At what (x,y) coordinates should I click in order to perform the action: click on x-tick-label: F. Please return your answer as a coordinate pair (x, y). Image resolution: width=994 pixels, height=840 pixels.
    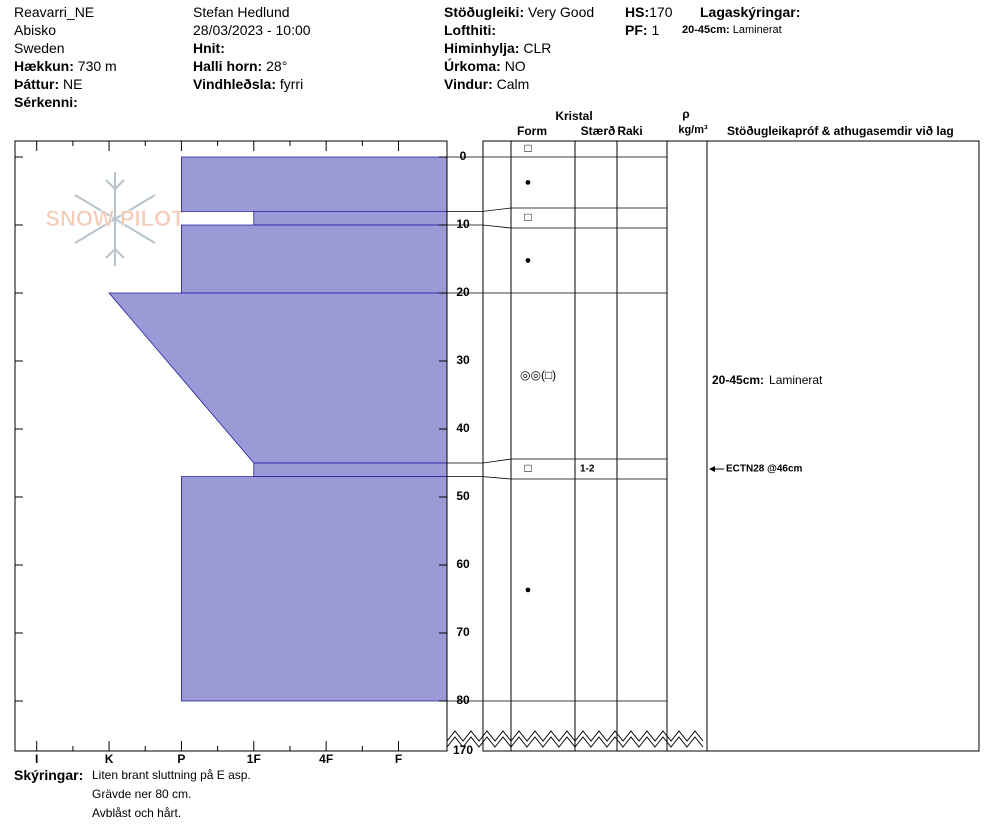
    Looking at the image, I should click on (398, 759).